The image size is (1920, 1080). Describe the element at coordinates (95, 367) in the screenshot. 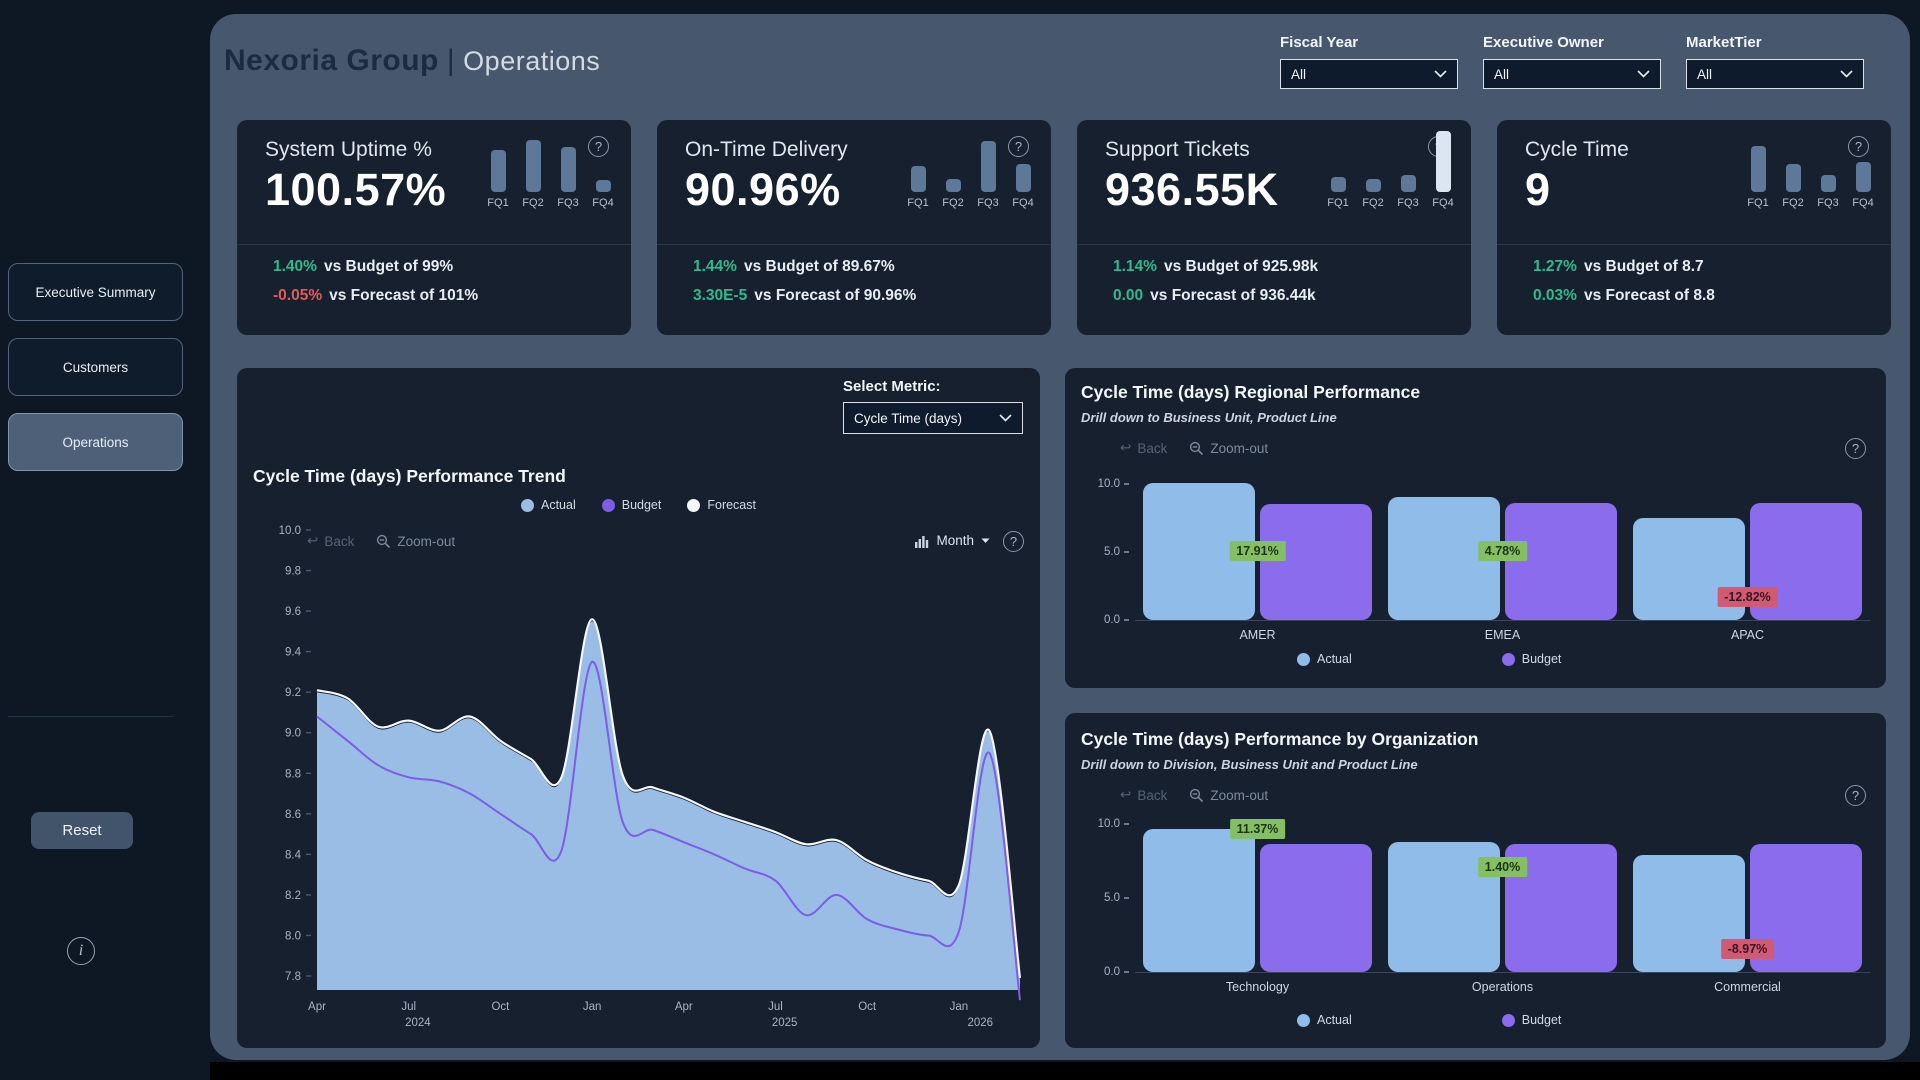

I see `sidebar-item-customers: Customers` at that location.